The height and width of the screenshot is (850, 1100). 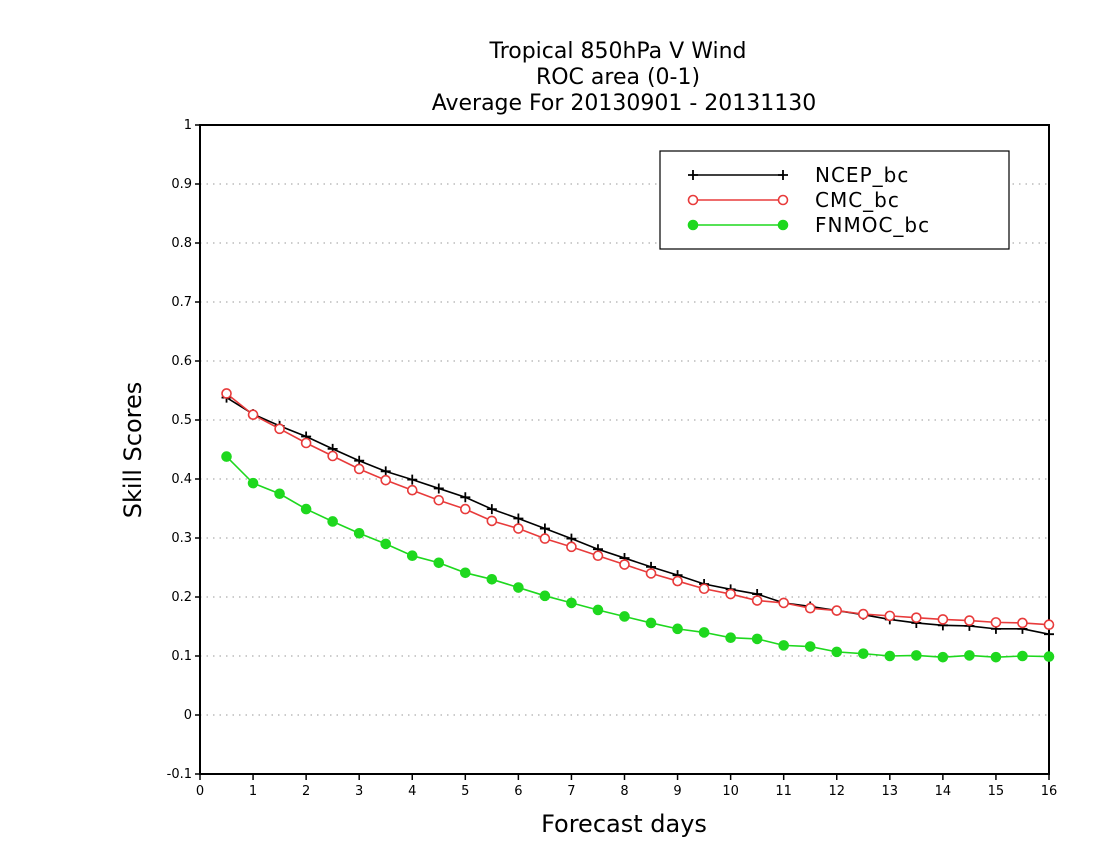 I want to click on y-tick-label: 0.8, so click(x=181, y=243).